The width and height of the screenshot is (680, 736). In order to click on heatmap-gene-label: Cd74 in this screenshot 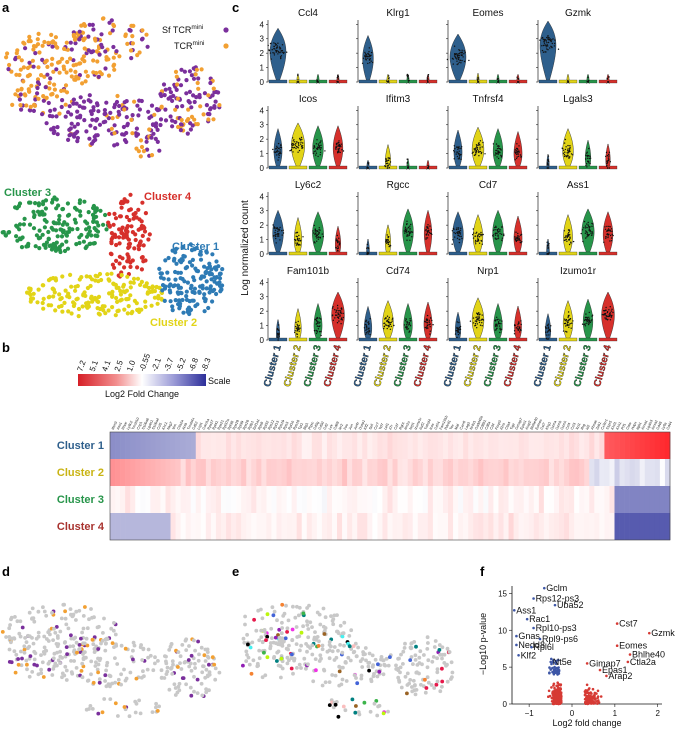, I will do `click(437, 425)`.